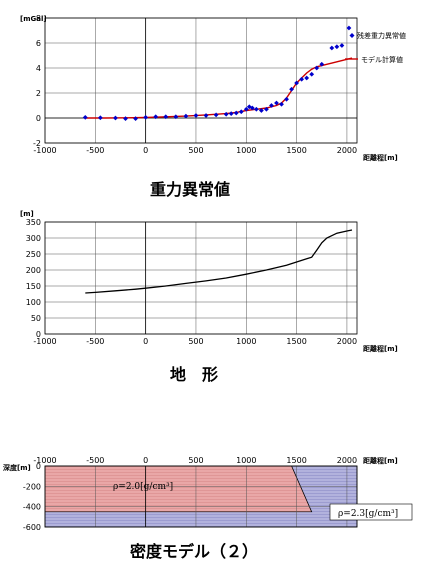  I want to click on c2-ytick-label-5: 250, so click(33, 254).